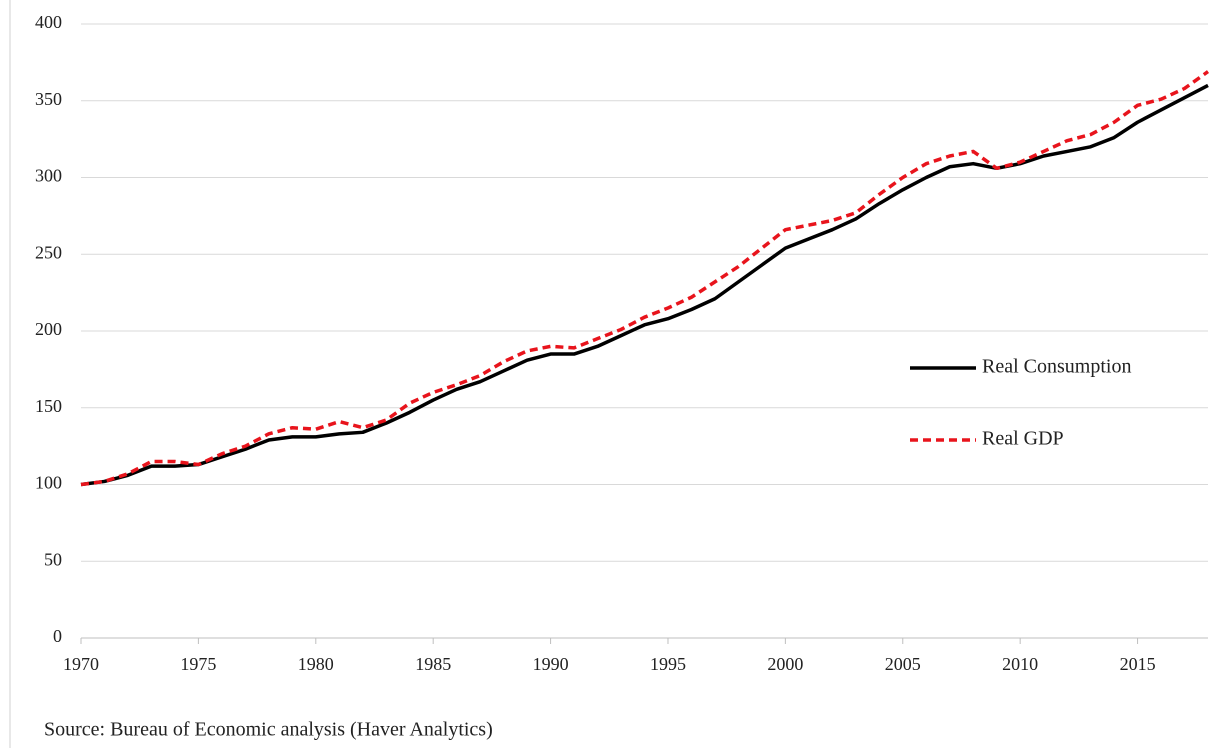 Image resolution: width=1221 pixels, height=748 pixels. Describe the element at coordinates (198, 664) in the screenshot. I see `x-tick-label: 1975` at that location.